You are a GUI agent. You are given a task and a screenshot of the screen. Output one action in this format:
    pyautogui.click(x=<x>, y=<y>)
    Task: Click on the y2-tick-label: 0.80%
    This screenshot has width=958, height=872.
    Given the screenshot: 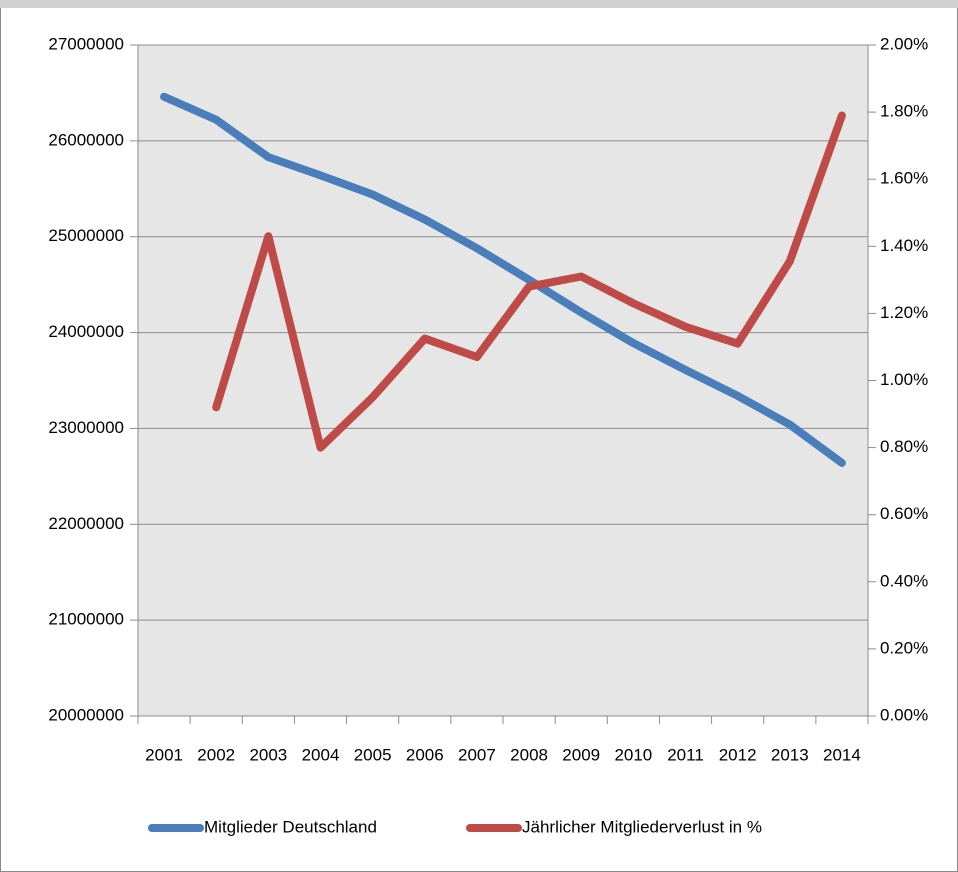 What is the action you would take?
    pyautogui.click(x=904, y=446)
    